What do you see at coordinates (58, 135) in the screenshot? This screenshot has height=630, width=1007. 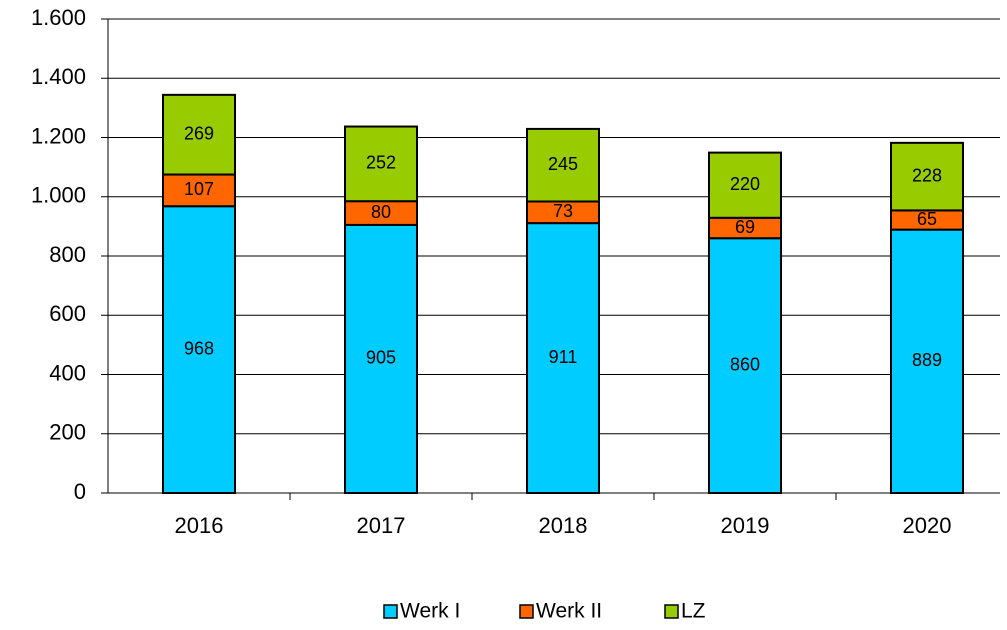 I see `y-tick-label: 1.200` at bounding box center [58, 135].